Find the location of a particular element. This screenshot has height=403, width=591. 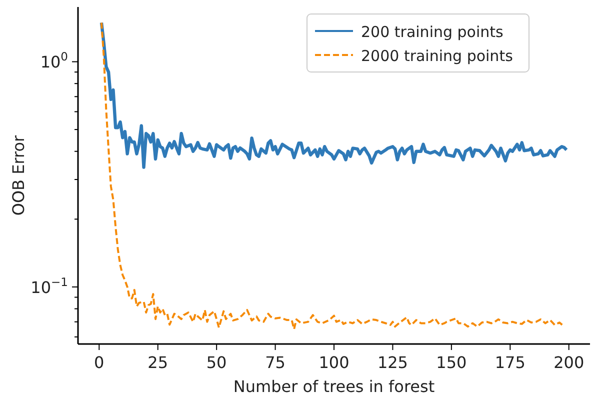

x-tick-label: 150 is located at coordinates (451, 362).